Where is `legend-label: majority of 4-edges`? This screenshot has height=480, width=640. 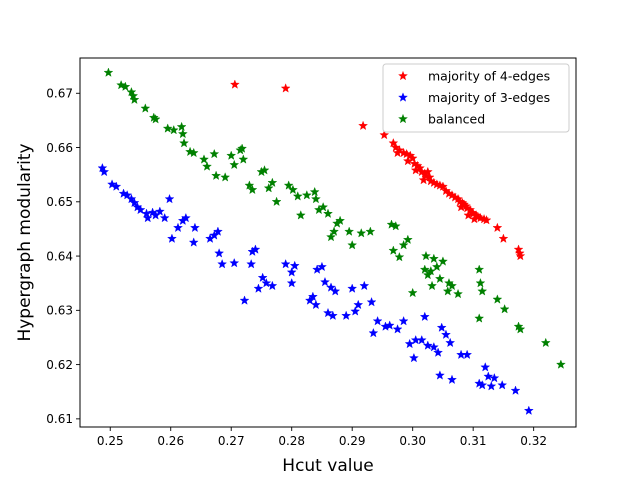 legend-label: majority of 4-edges is located at coordinates (489, 76).